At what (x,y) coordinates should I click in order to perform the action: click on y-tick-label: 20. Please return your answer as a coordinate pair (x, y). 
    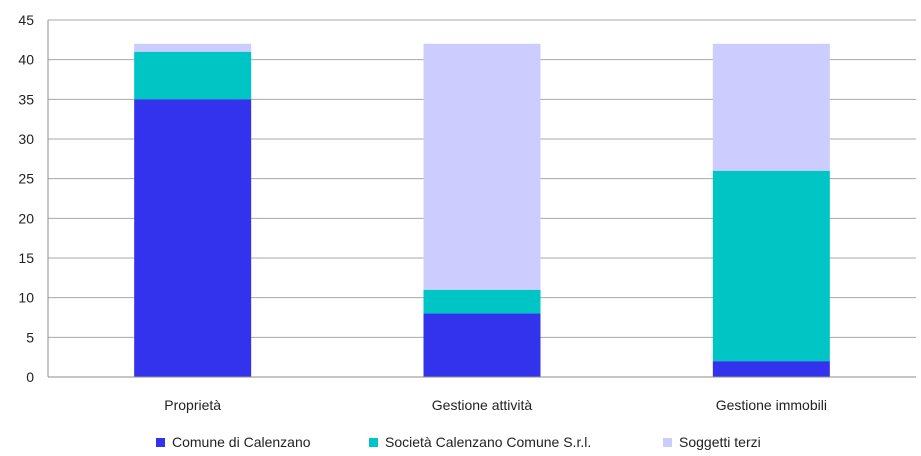
    Looking at the image, I should click on (26, 218).